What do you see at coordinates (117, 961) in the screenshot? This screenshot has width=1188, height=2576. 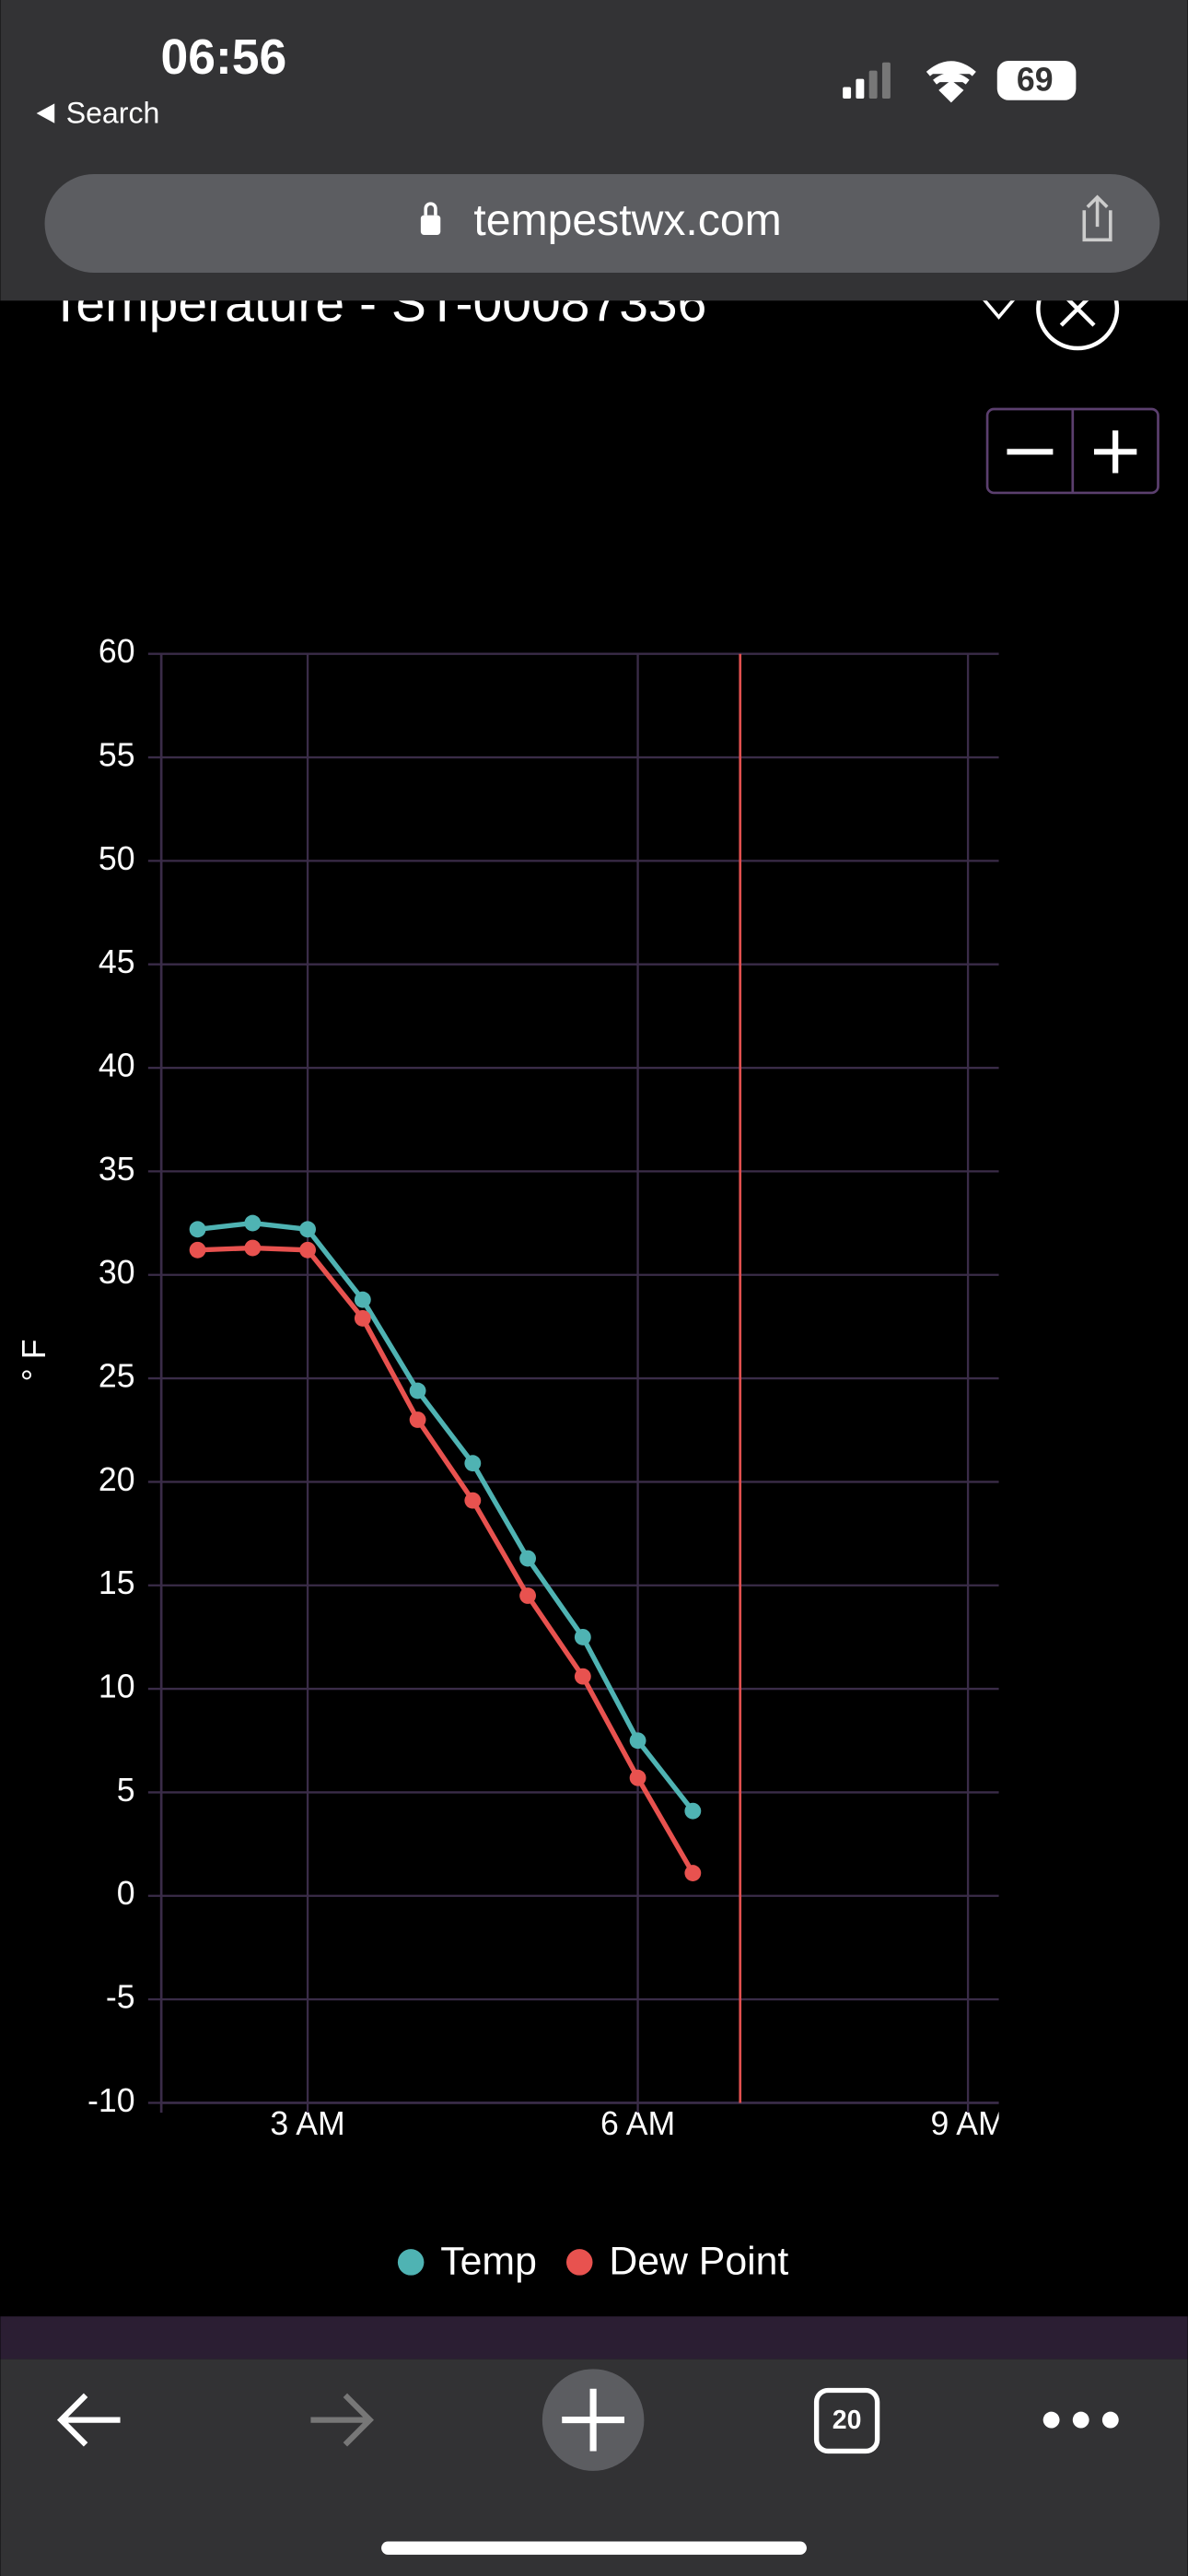 I see `y-tick-label: 45` at bounding box center [117, 961].